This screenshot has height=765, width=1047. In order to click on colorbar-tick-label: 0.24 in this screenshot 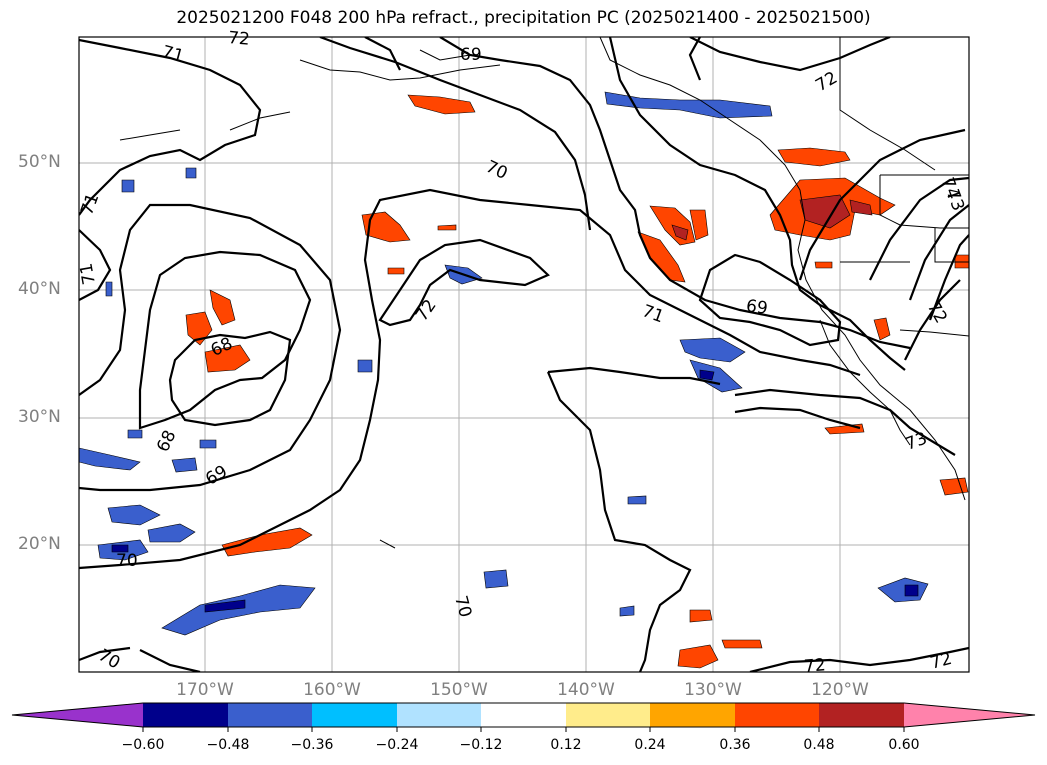, I will do `click(650, 745)`.